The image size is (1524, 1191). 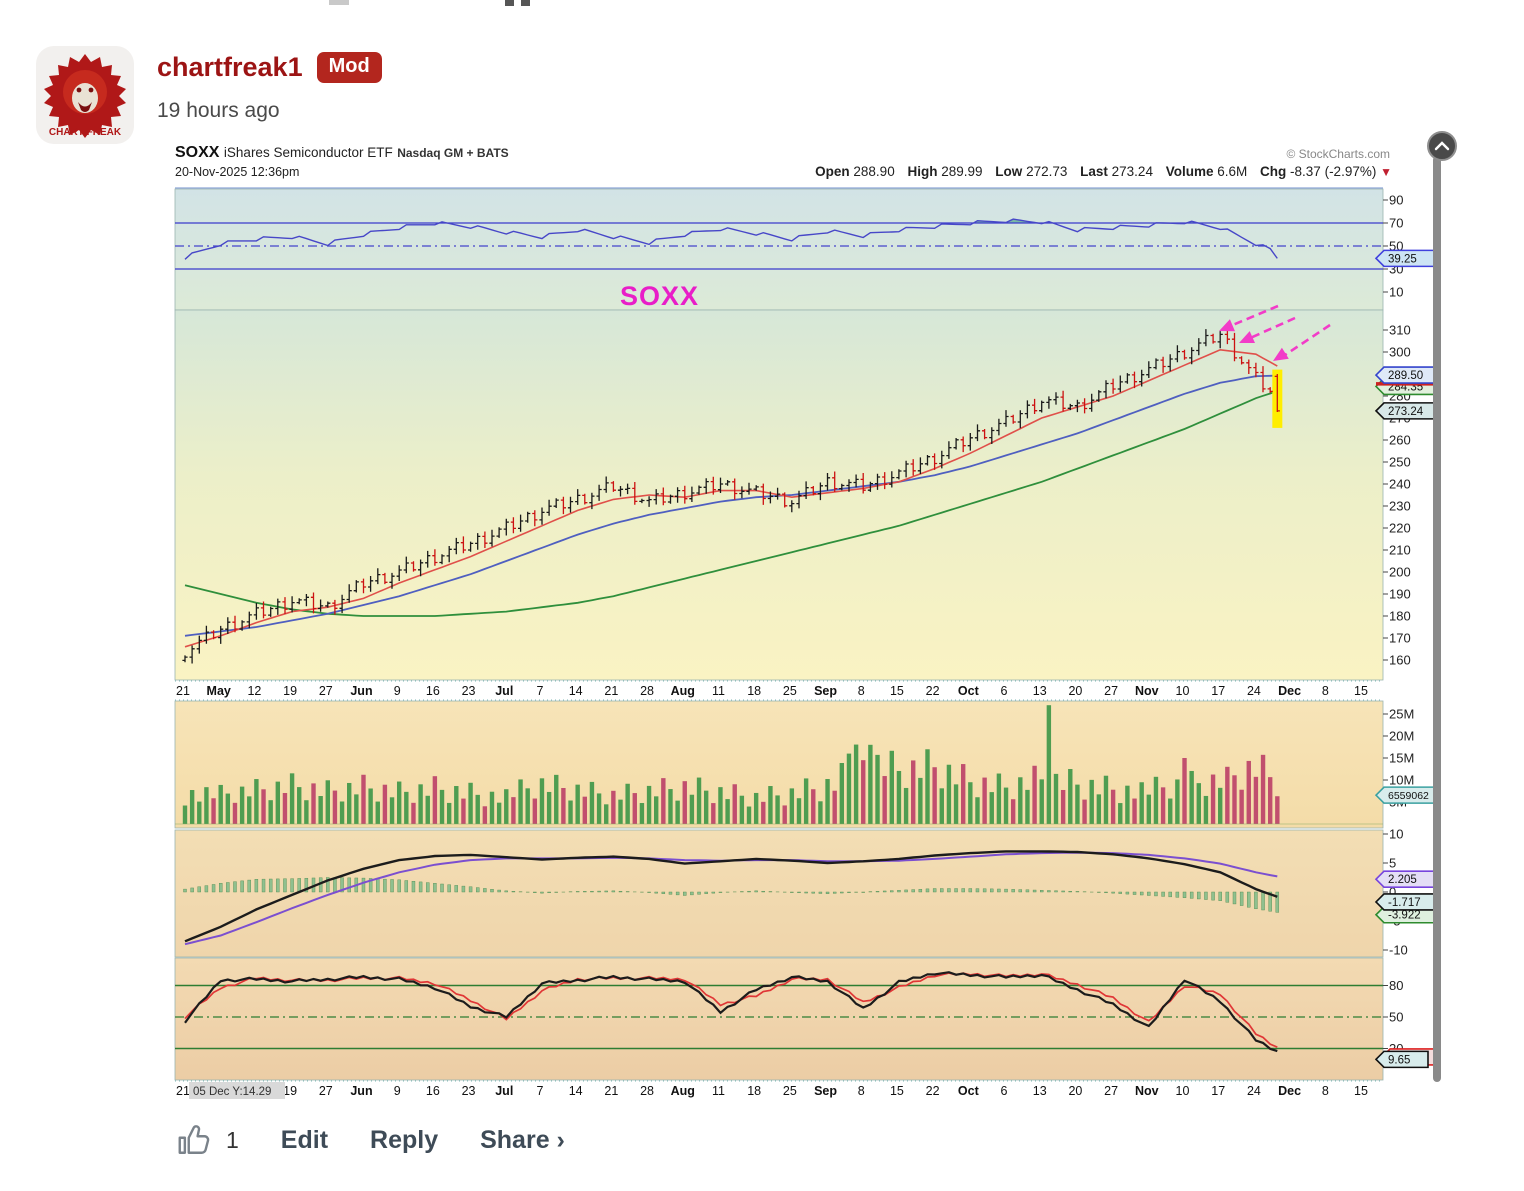 I want to click on y-axis-tick: 15M, so click(x=1401, y=758).